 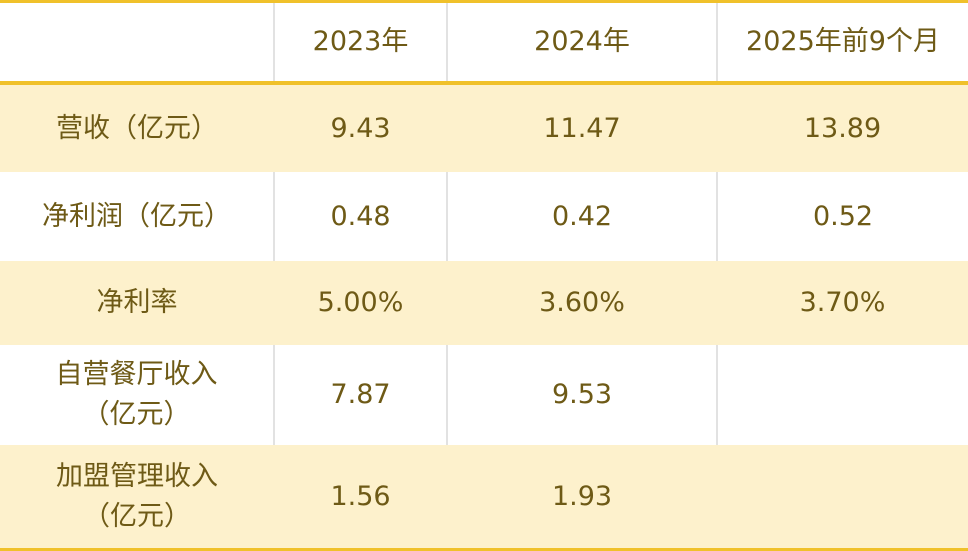 What do you see at coordinates (581, 395) in the screenshot?
I see `cell: 9.53` at bounding box center [581, 395].